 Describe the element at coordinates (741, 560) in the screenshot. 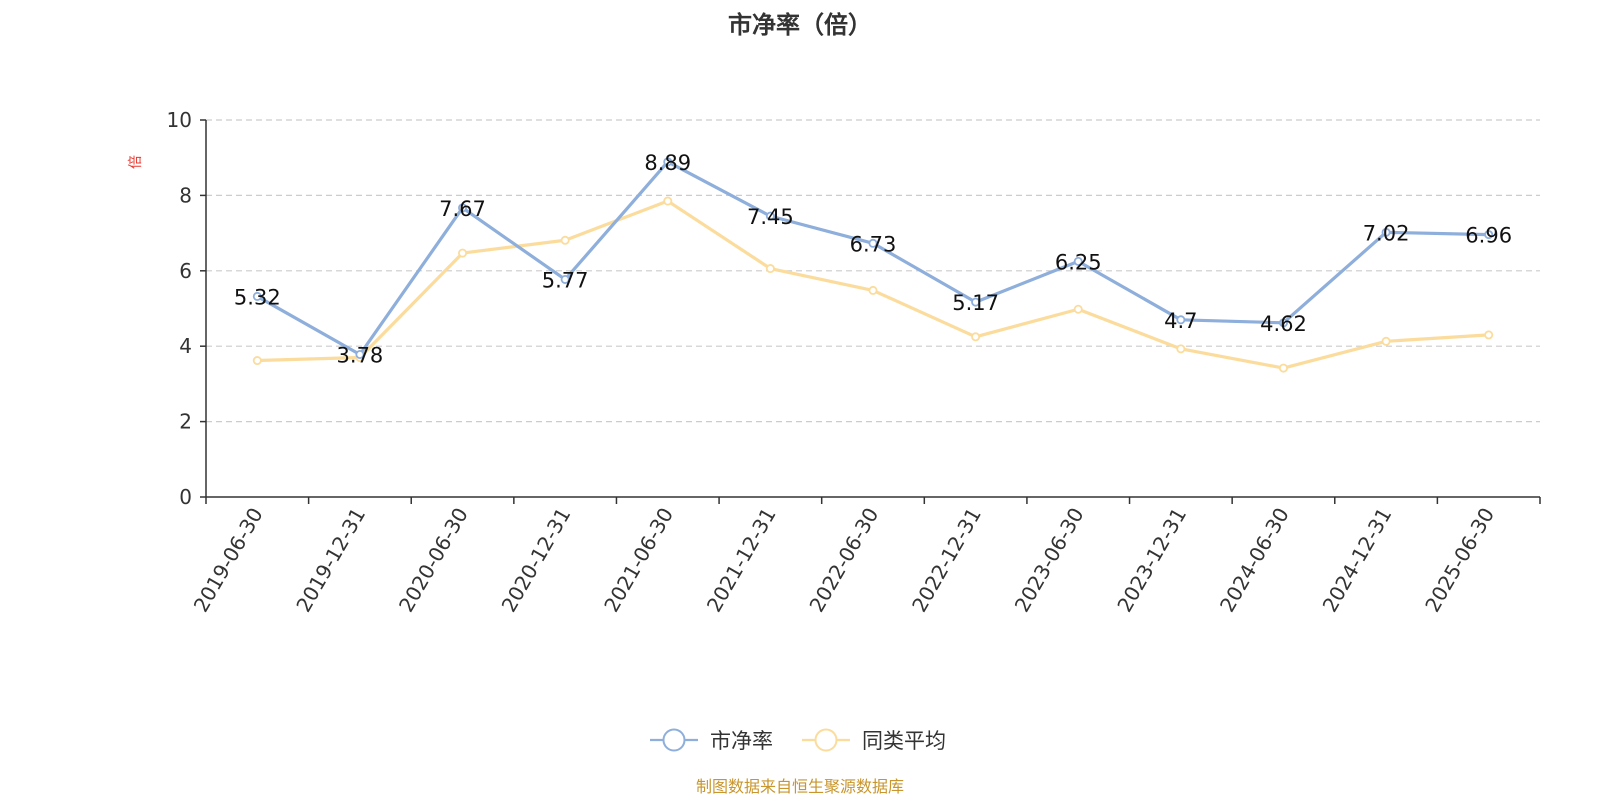

I see `x-tick-label: 2021-12-31` at that location.